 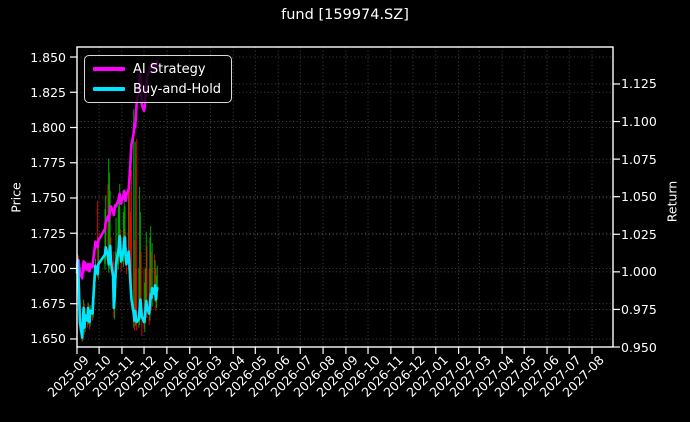 What do you see at coordinates (639, 309) in the screenshot?
I see `return-tick-label: 0.975` at bounding box center [639, 309].